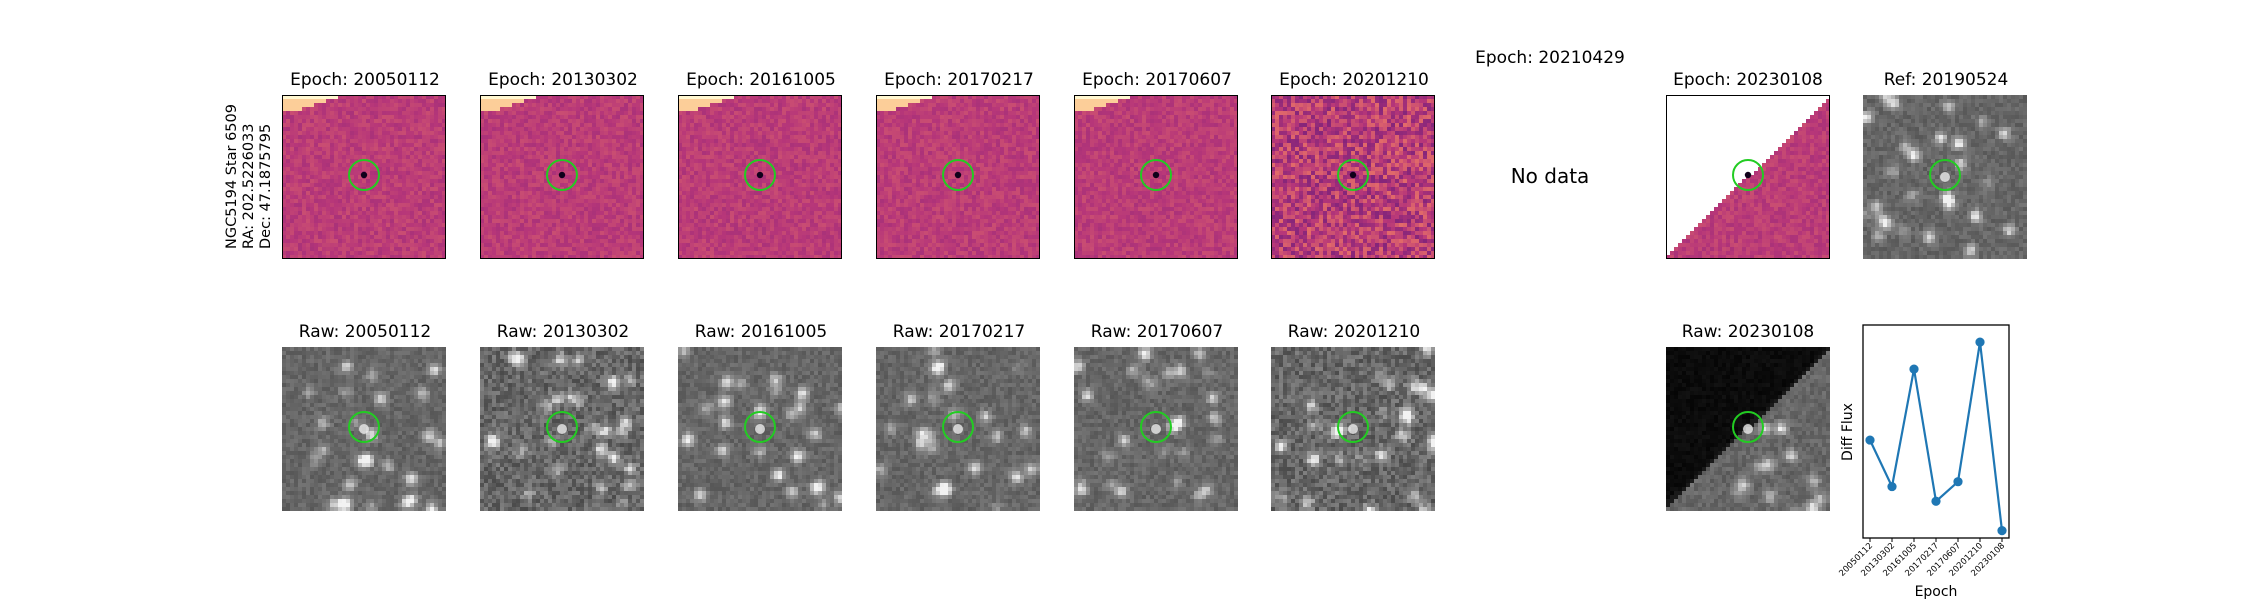 The image size is (2250, 600). Describe the element at coordinates (365, 80) in the screenshot. I see `diff-title-1: Epoch: 20050112` at that location.